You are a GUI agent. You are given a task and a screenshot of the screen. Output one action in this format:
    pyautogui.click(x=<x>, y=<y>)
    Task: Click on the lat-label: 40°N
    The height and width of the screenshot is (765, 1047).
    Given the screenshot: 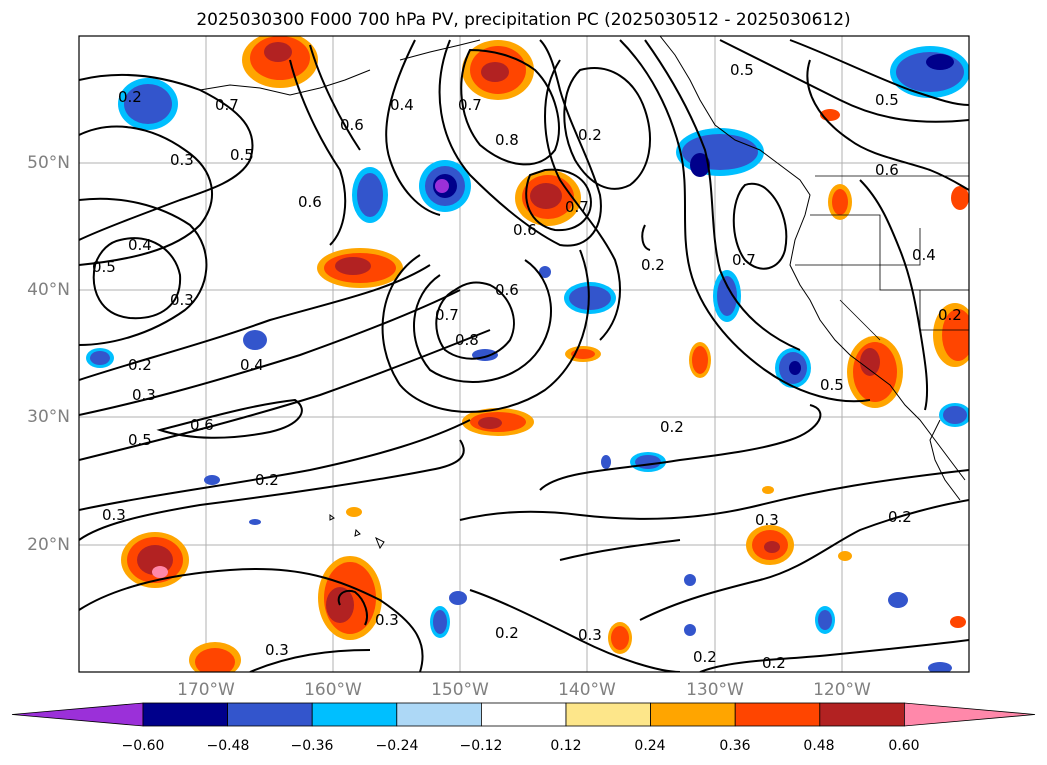 What is the action you would take?
    pyautogui.click(x=48, y=290)
    